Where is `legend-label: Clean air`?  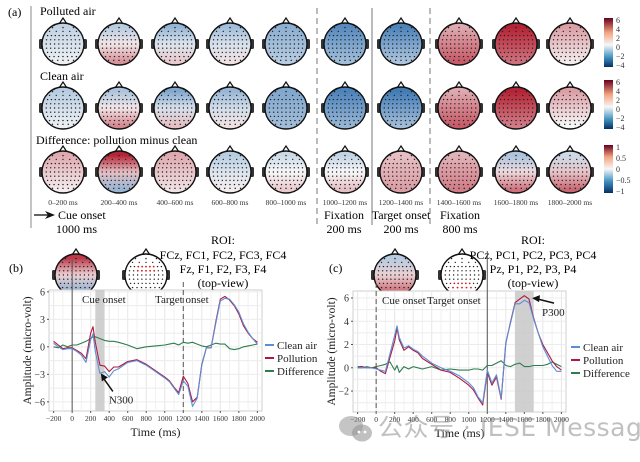 legend-label: Clean air is located at coordinates (603, 348).